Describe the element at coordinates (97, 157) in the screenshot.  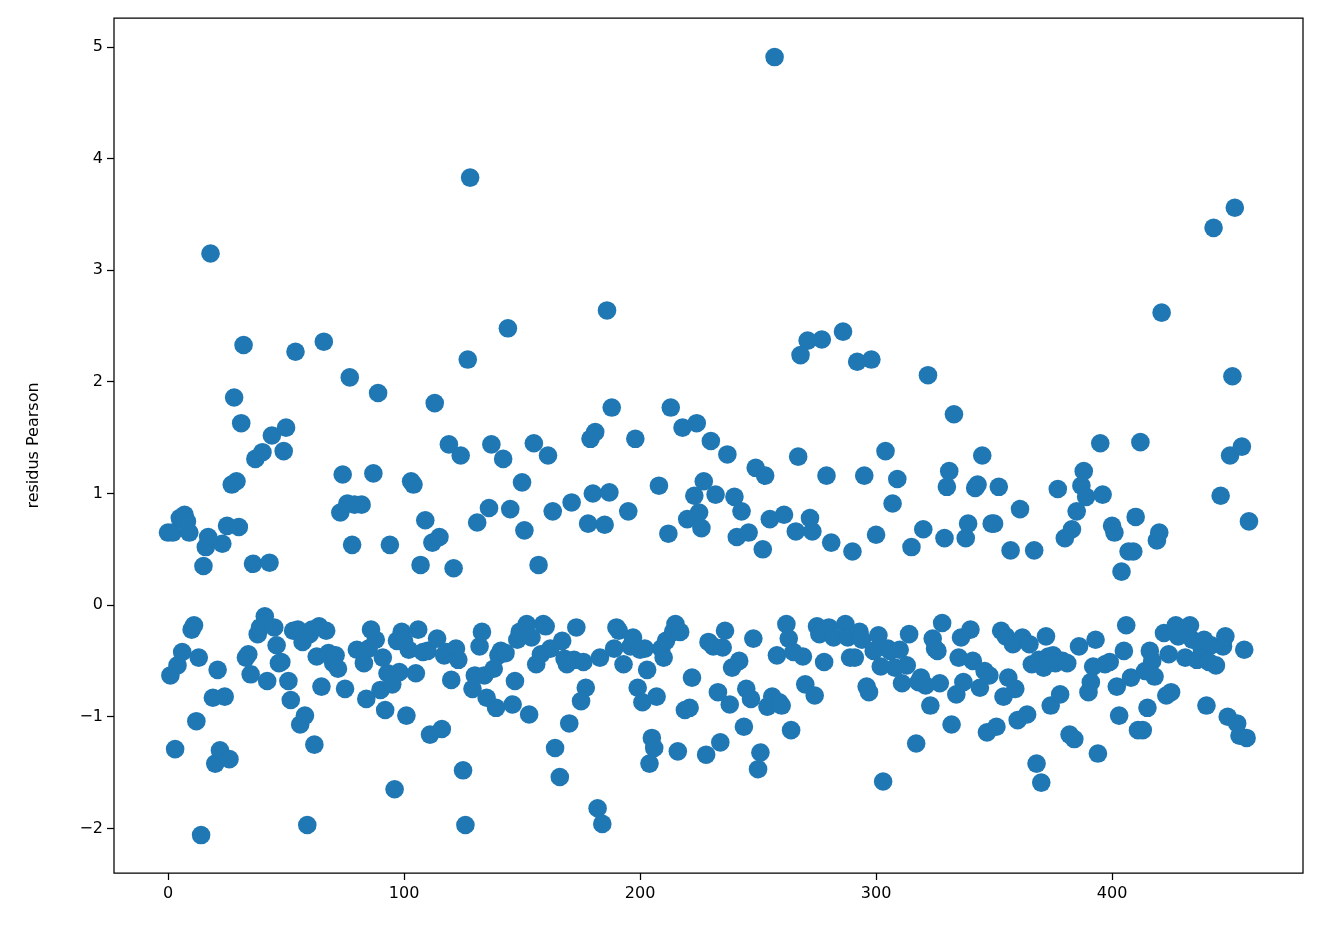
I see `y-tick-label: 4` at that location.